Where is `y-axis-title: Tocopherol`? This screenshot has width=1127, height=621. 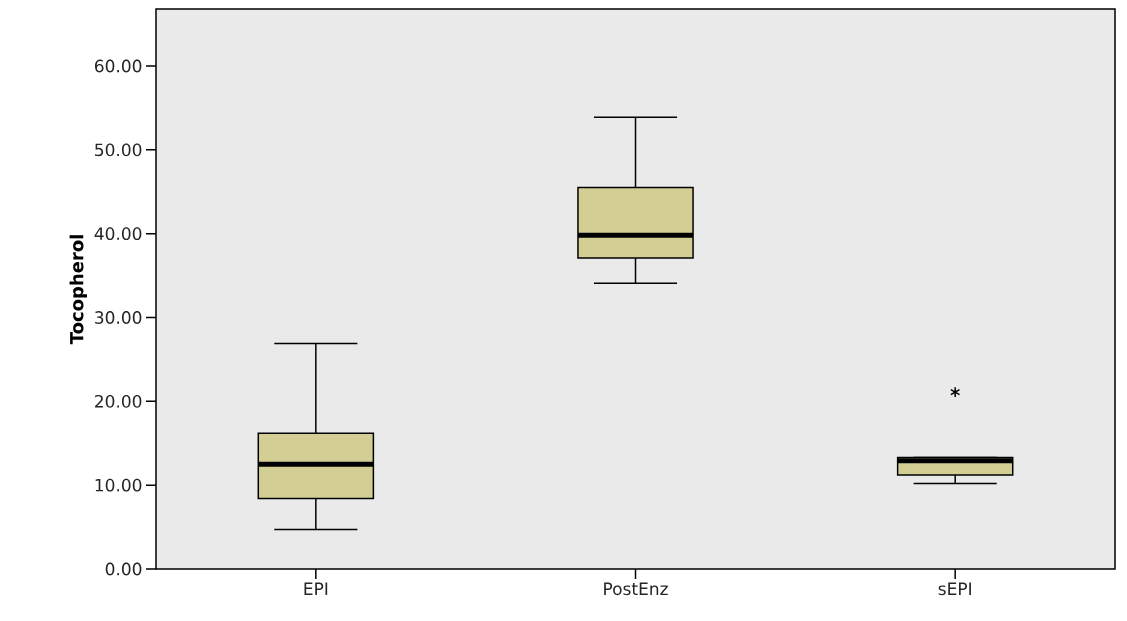
y-axis-title: Tocopherol is located at coordinates (78, 290).